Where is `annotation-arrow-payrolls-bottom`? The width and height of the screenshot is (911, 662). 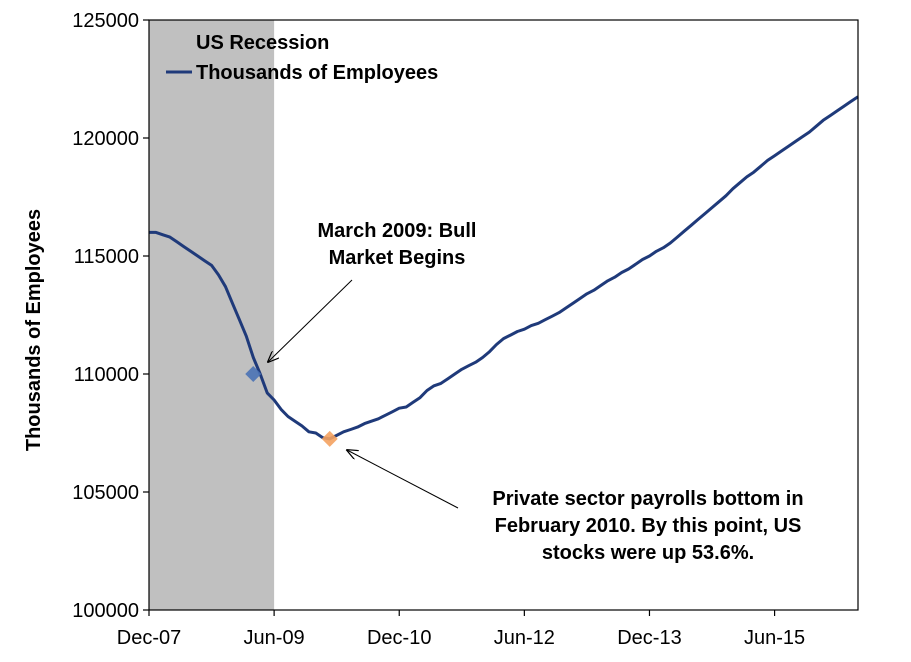 annotation-arrow-payrolls-bottom is located at coordinates (403, 479).